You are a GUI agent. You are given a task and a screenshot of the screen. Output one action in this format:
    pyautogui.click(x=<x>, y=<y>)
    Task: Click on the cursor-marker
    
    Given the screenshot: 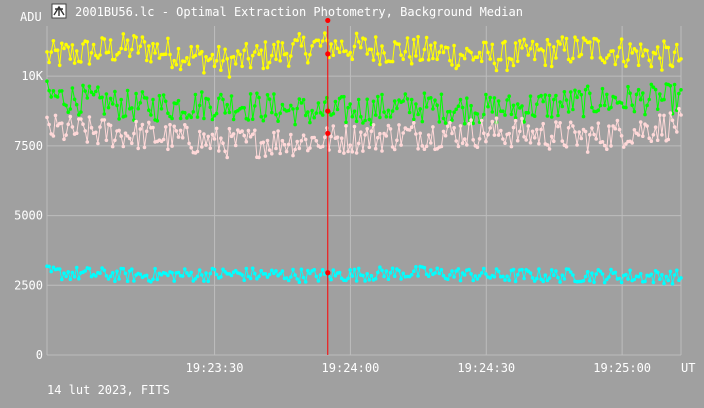 What is the action you would take?
    pyautogui.click(x=328, y=111)
    